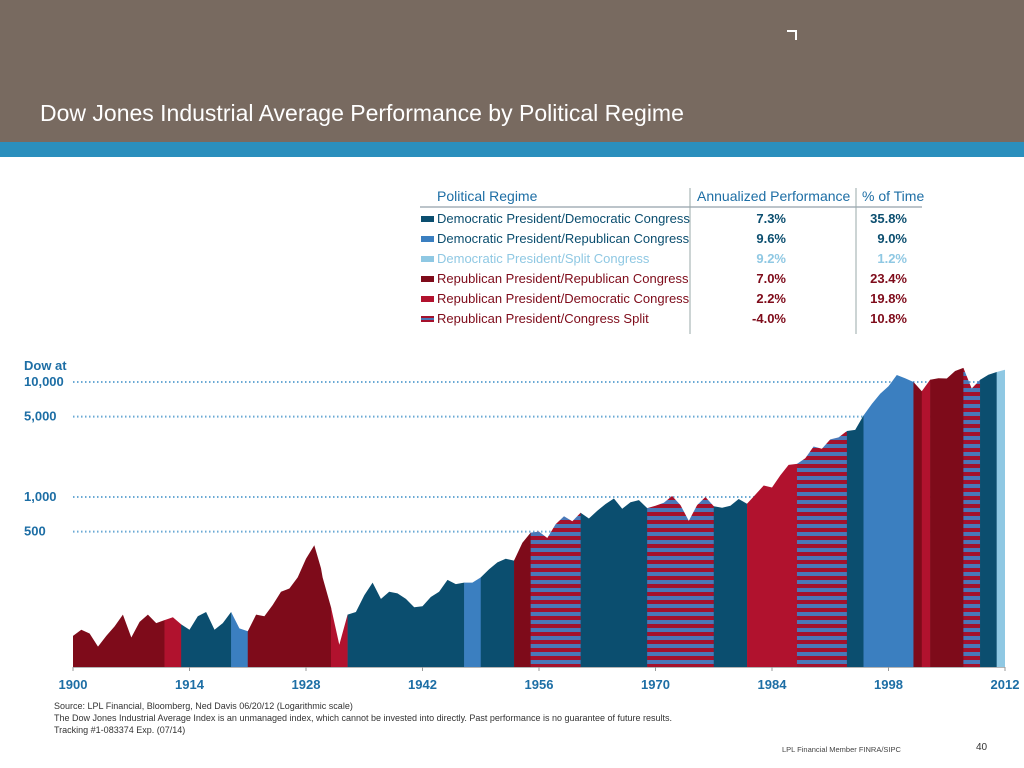  What do you see at coordinates (1000, 517) in the screenshot?
I see `regime-band-dem_split` at bounding box center [1000, 517].